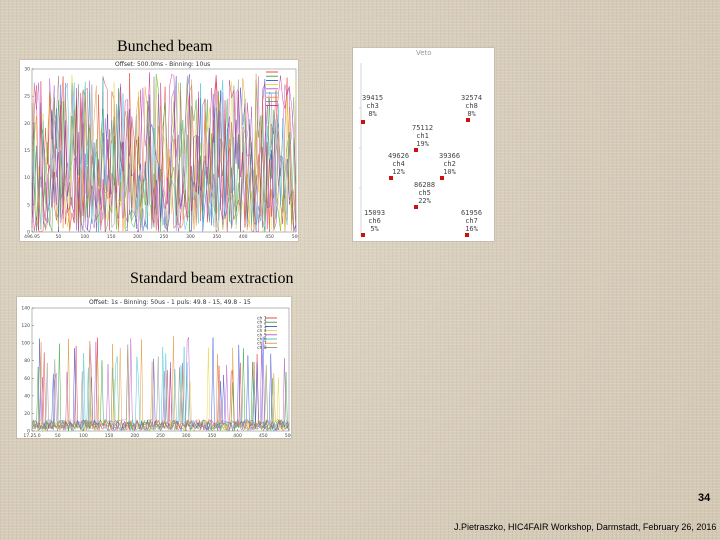 The width and height of the screenshot is (720, 540). What do you see at coordinates (262, 335) in the screenshot?
I see `legend-label: ch 5` at bounding box center [262, 335].